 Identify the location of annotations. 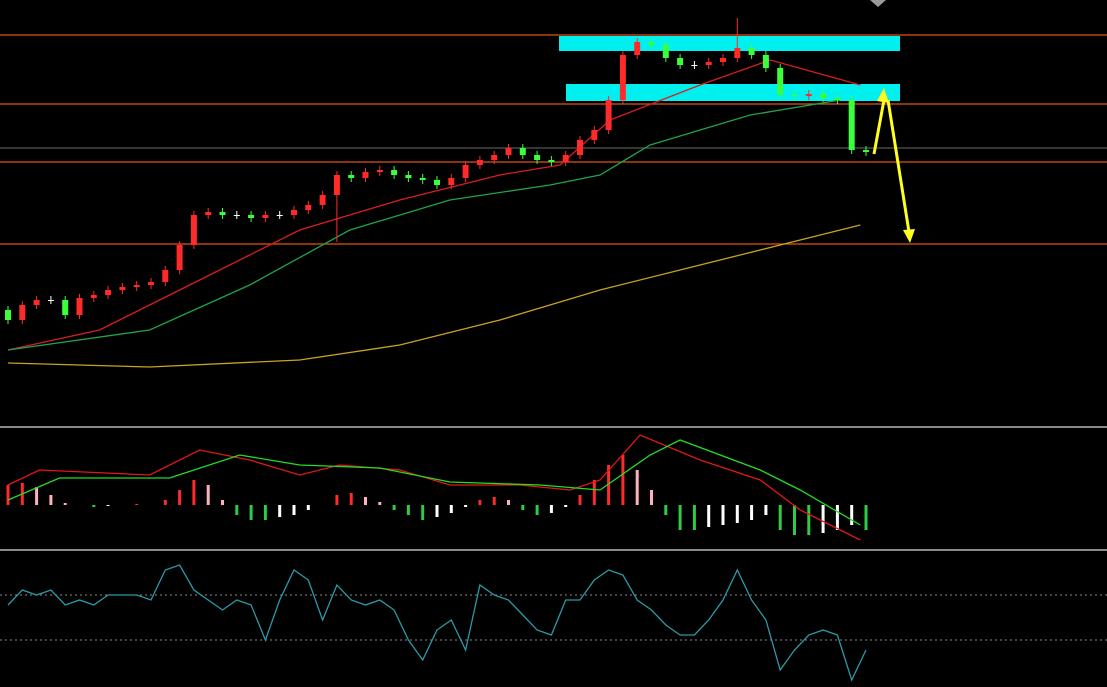
(892, 121).